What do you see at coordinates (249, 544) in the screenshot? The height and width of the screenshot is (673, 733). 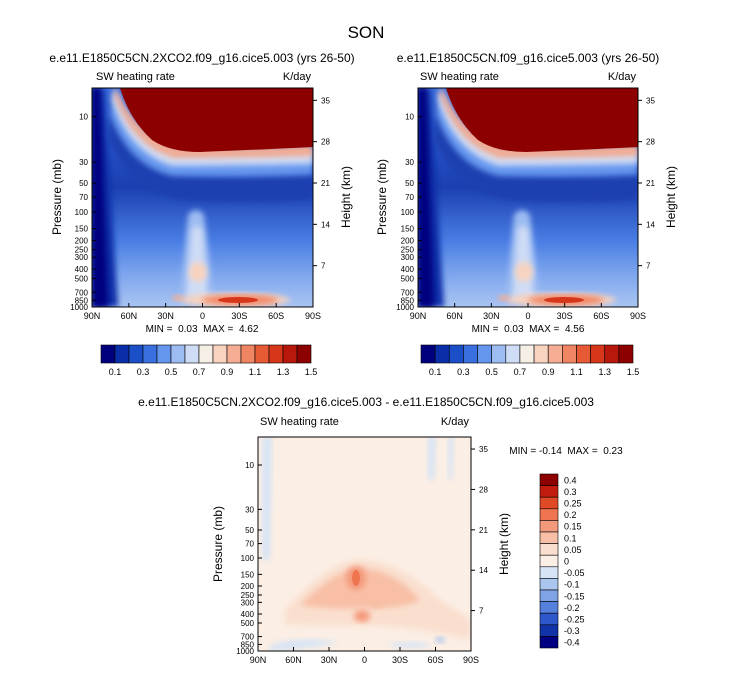 I see `y-tick-label: 70` at bounding box center [249, 544].